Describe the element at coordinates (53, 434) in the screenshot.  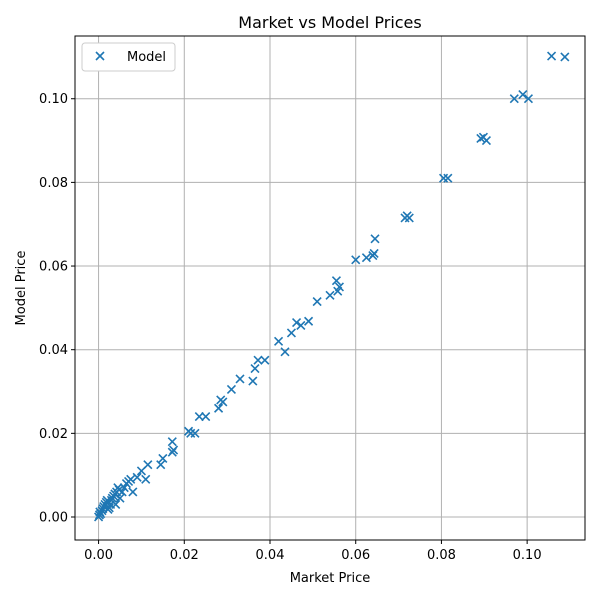
I see `y-tick-label: 0.02` at that location.